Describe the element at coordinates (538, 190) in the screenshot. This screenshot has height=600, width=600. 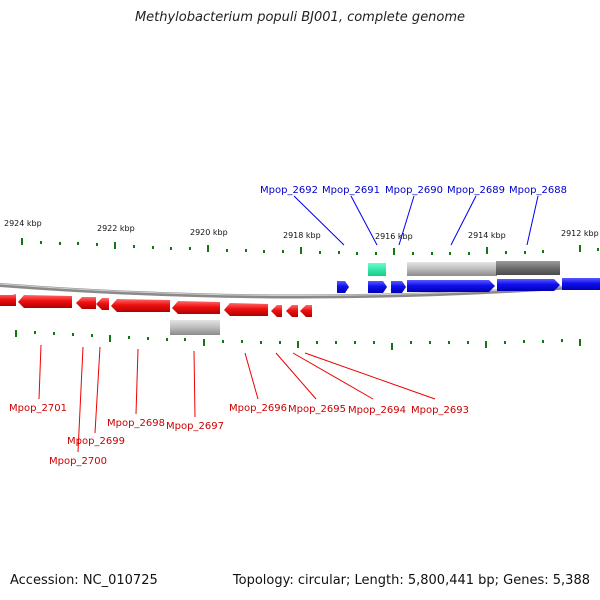
I see `gene-label-mpop-2688: Mpop_2688` at that location.